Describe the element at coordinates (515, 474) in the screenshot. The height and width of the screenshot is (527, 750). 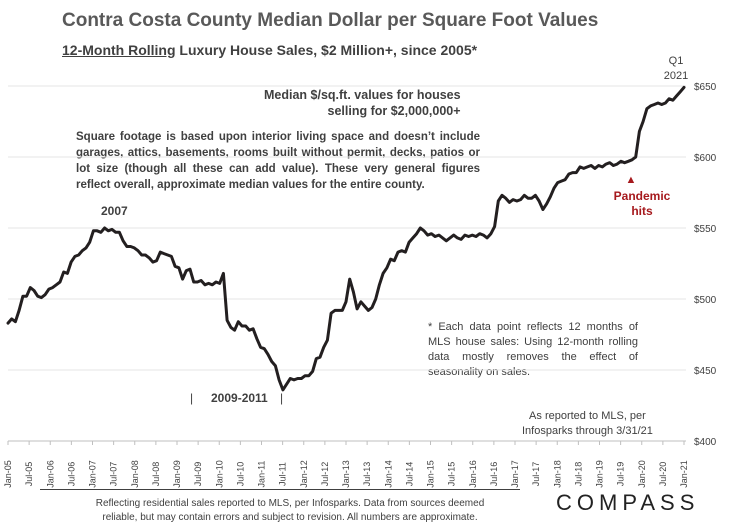
I see `x-tick-label: Jan-17` at that location.